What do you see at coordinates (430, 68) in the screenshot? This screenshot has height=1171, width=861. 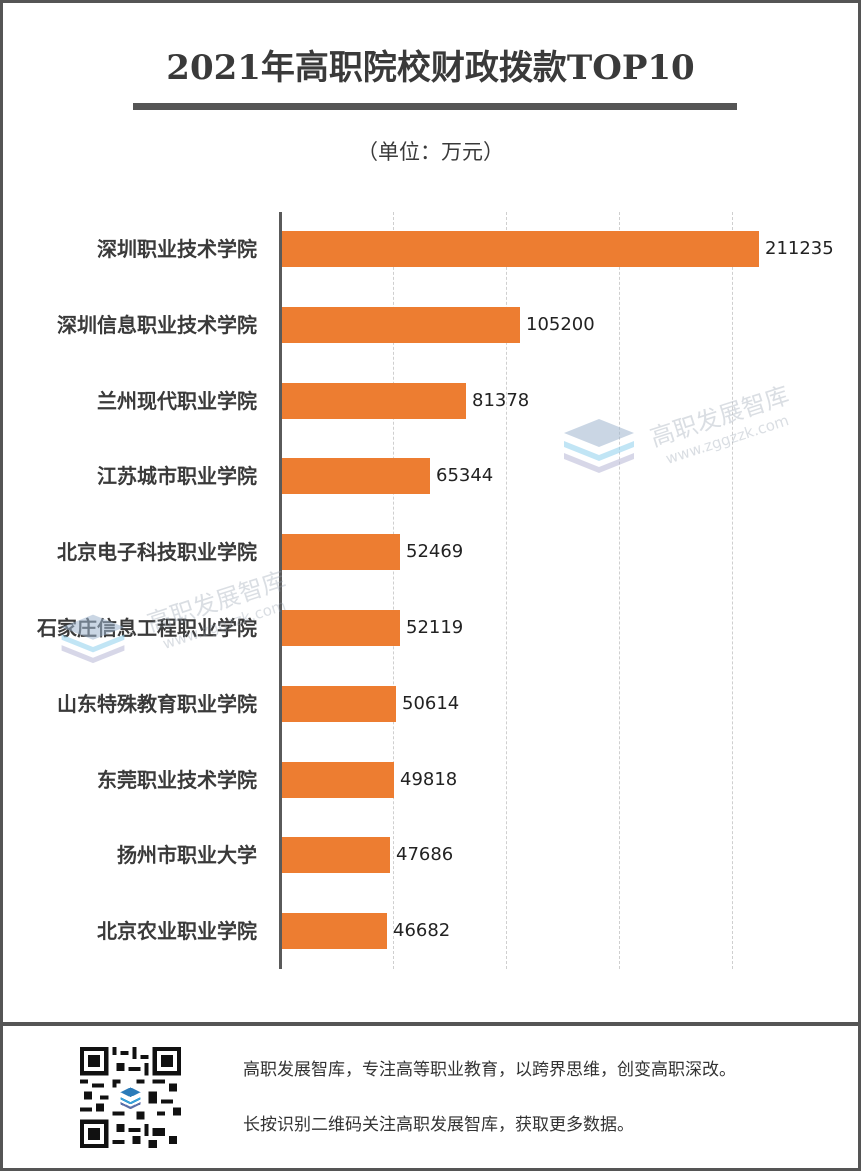 I see `chart-title: 2021年高职院校财政拨款TOP10` at bounding box center [430, 68].